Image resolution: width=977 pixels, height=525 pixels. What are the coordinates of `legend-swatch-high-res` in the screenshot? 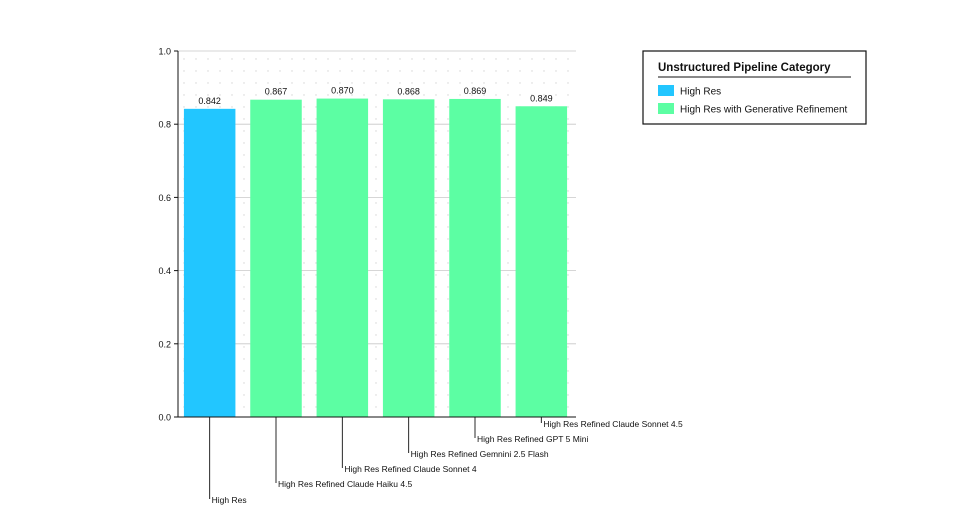 It's located at (666, 90).